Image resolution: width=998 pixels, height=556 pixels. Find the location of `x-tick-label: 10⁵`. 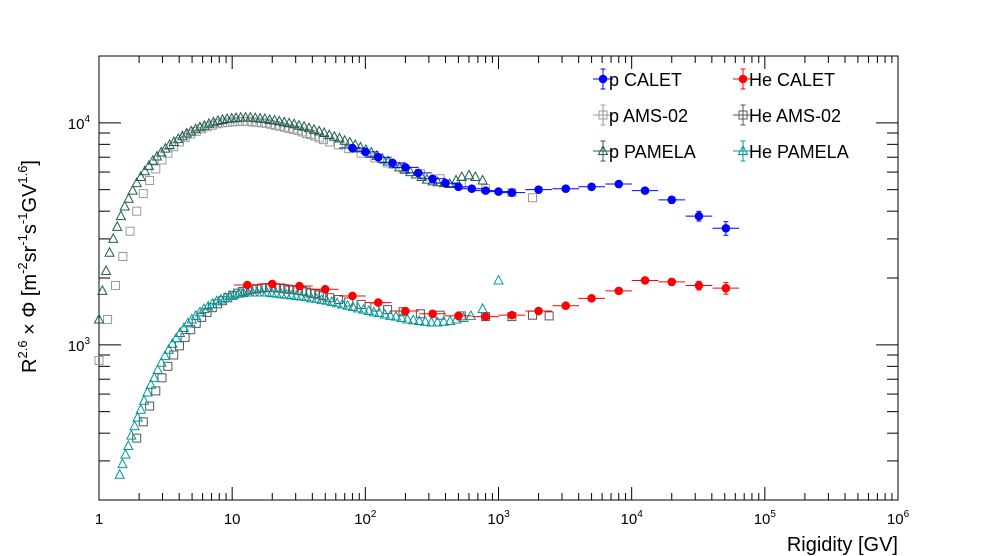

x-tick-label: 10⁵ is located at coordinates (765, 518).